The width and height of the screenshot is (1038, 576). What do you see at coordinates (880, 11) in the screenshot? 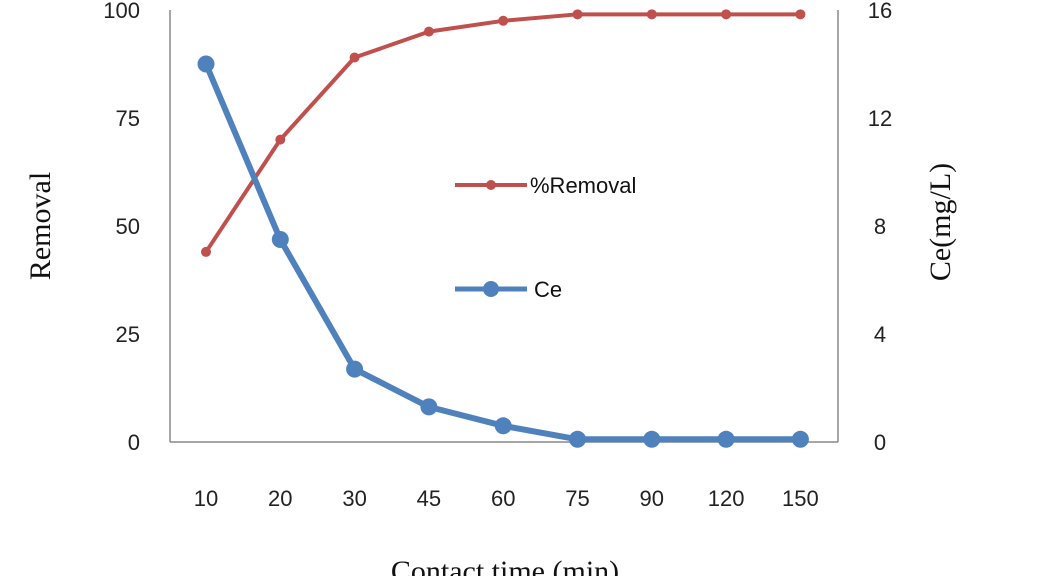
I see `right-y-tick-label: 16` at bounding box center [880, 11].